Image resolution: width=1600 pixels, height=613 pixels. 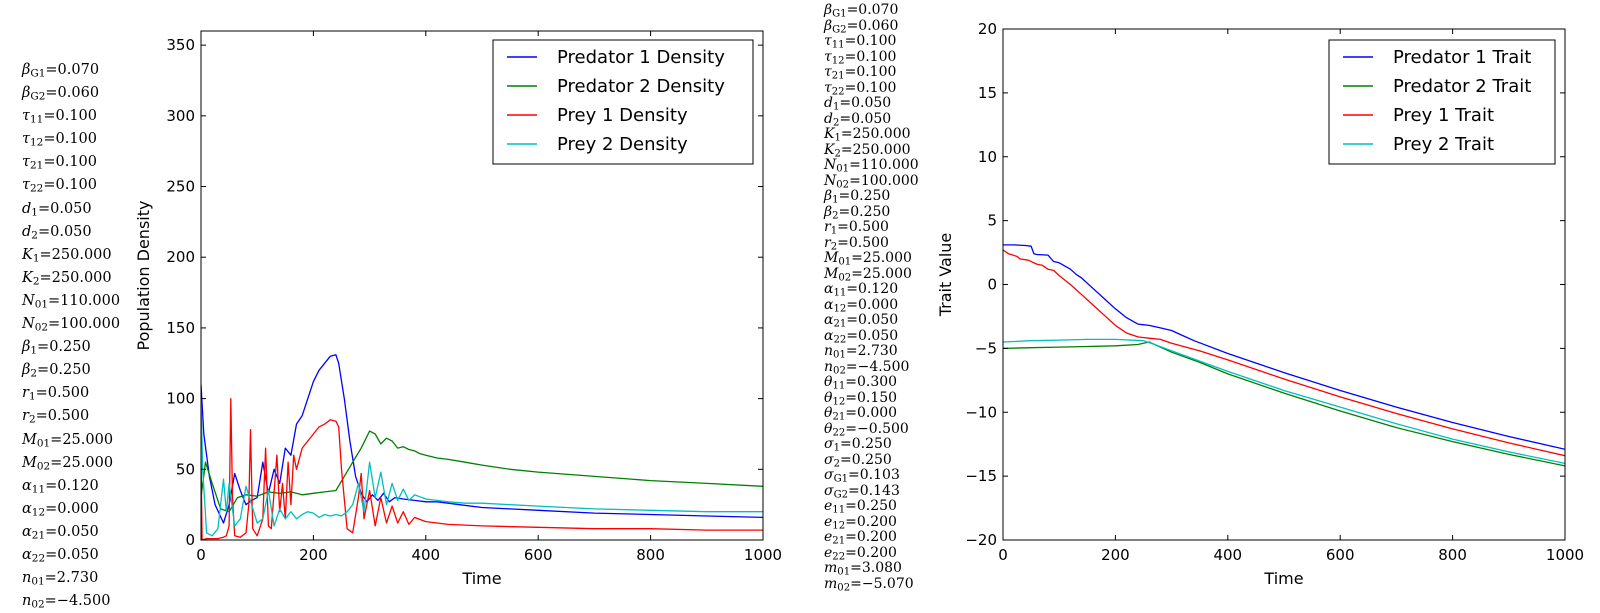 I want to click on parameter-value: 0.103, so click(x=879, y=475).